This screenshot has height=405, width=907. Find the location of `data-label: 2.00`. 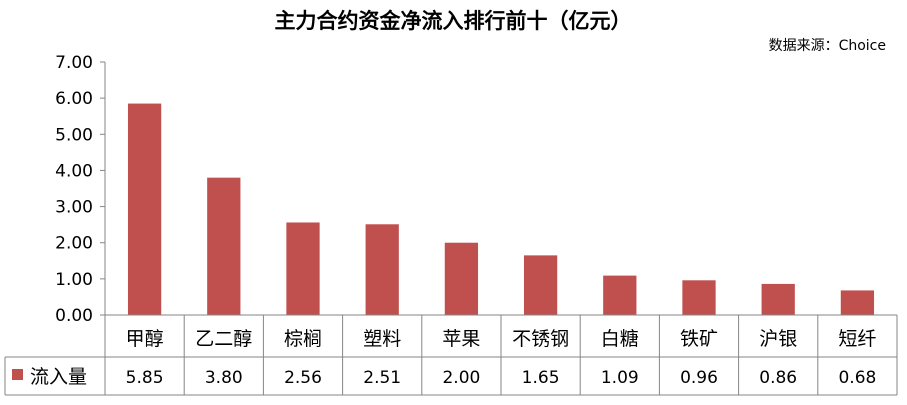

data-label: 2.00 is located at coordinates (461, 378).